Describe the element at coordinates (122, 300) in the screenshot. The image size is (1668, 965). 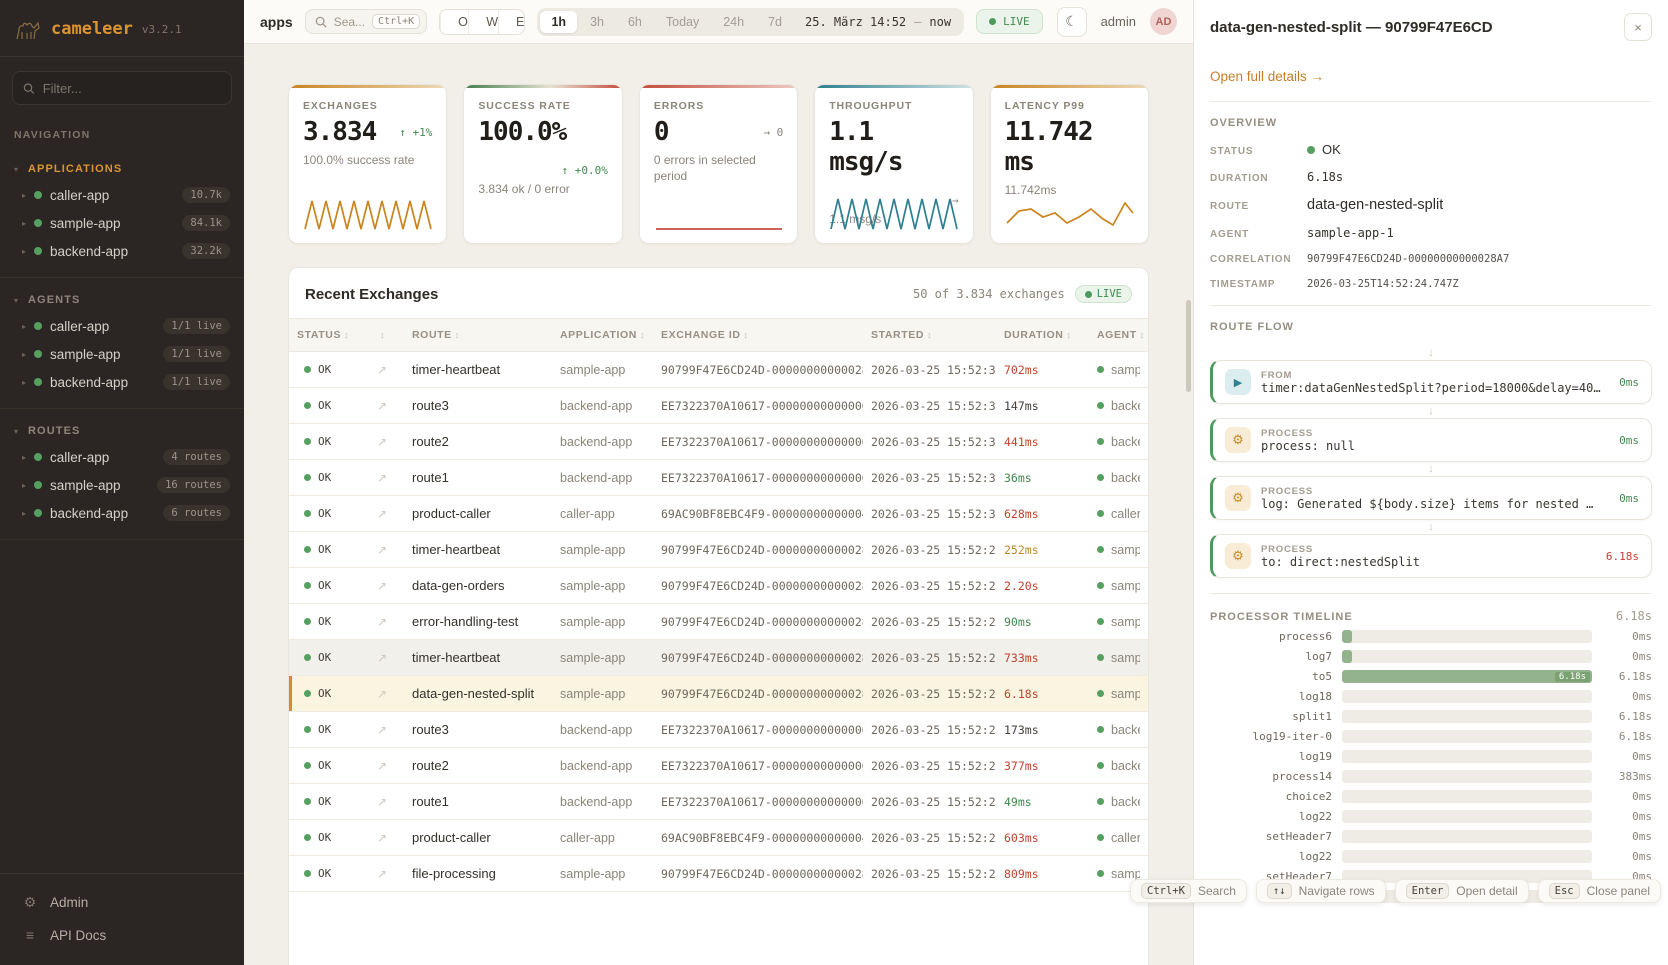
I see `section-header-agents: ▾ AGENTS` at that location.